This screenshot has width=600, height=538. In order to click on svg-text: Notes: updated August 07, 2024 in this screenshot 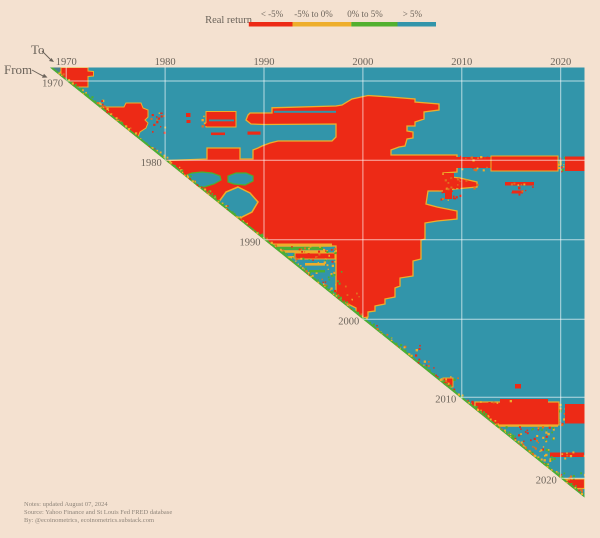, I will do `click(66, 504)`.